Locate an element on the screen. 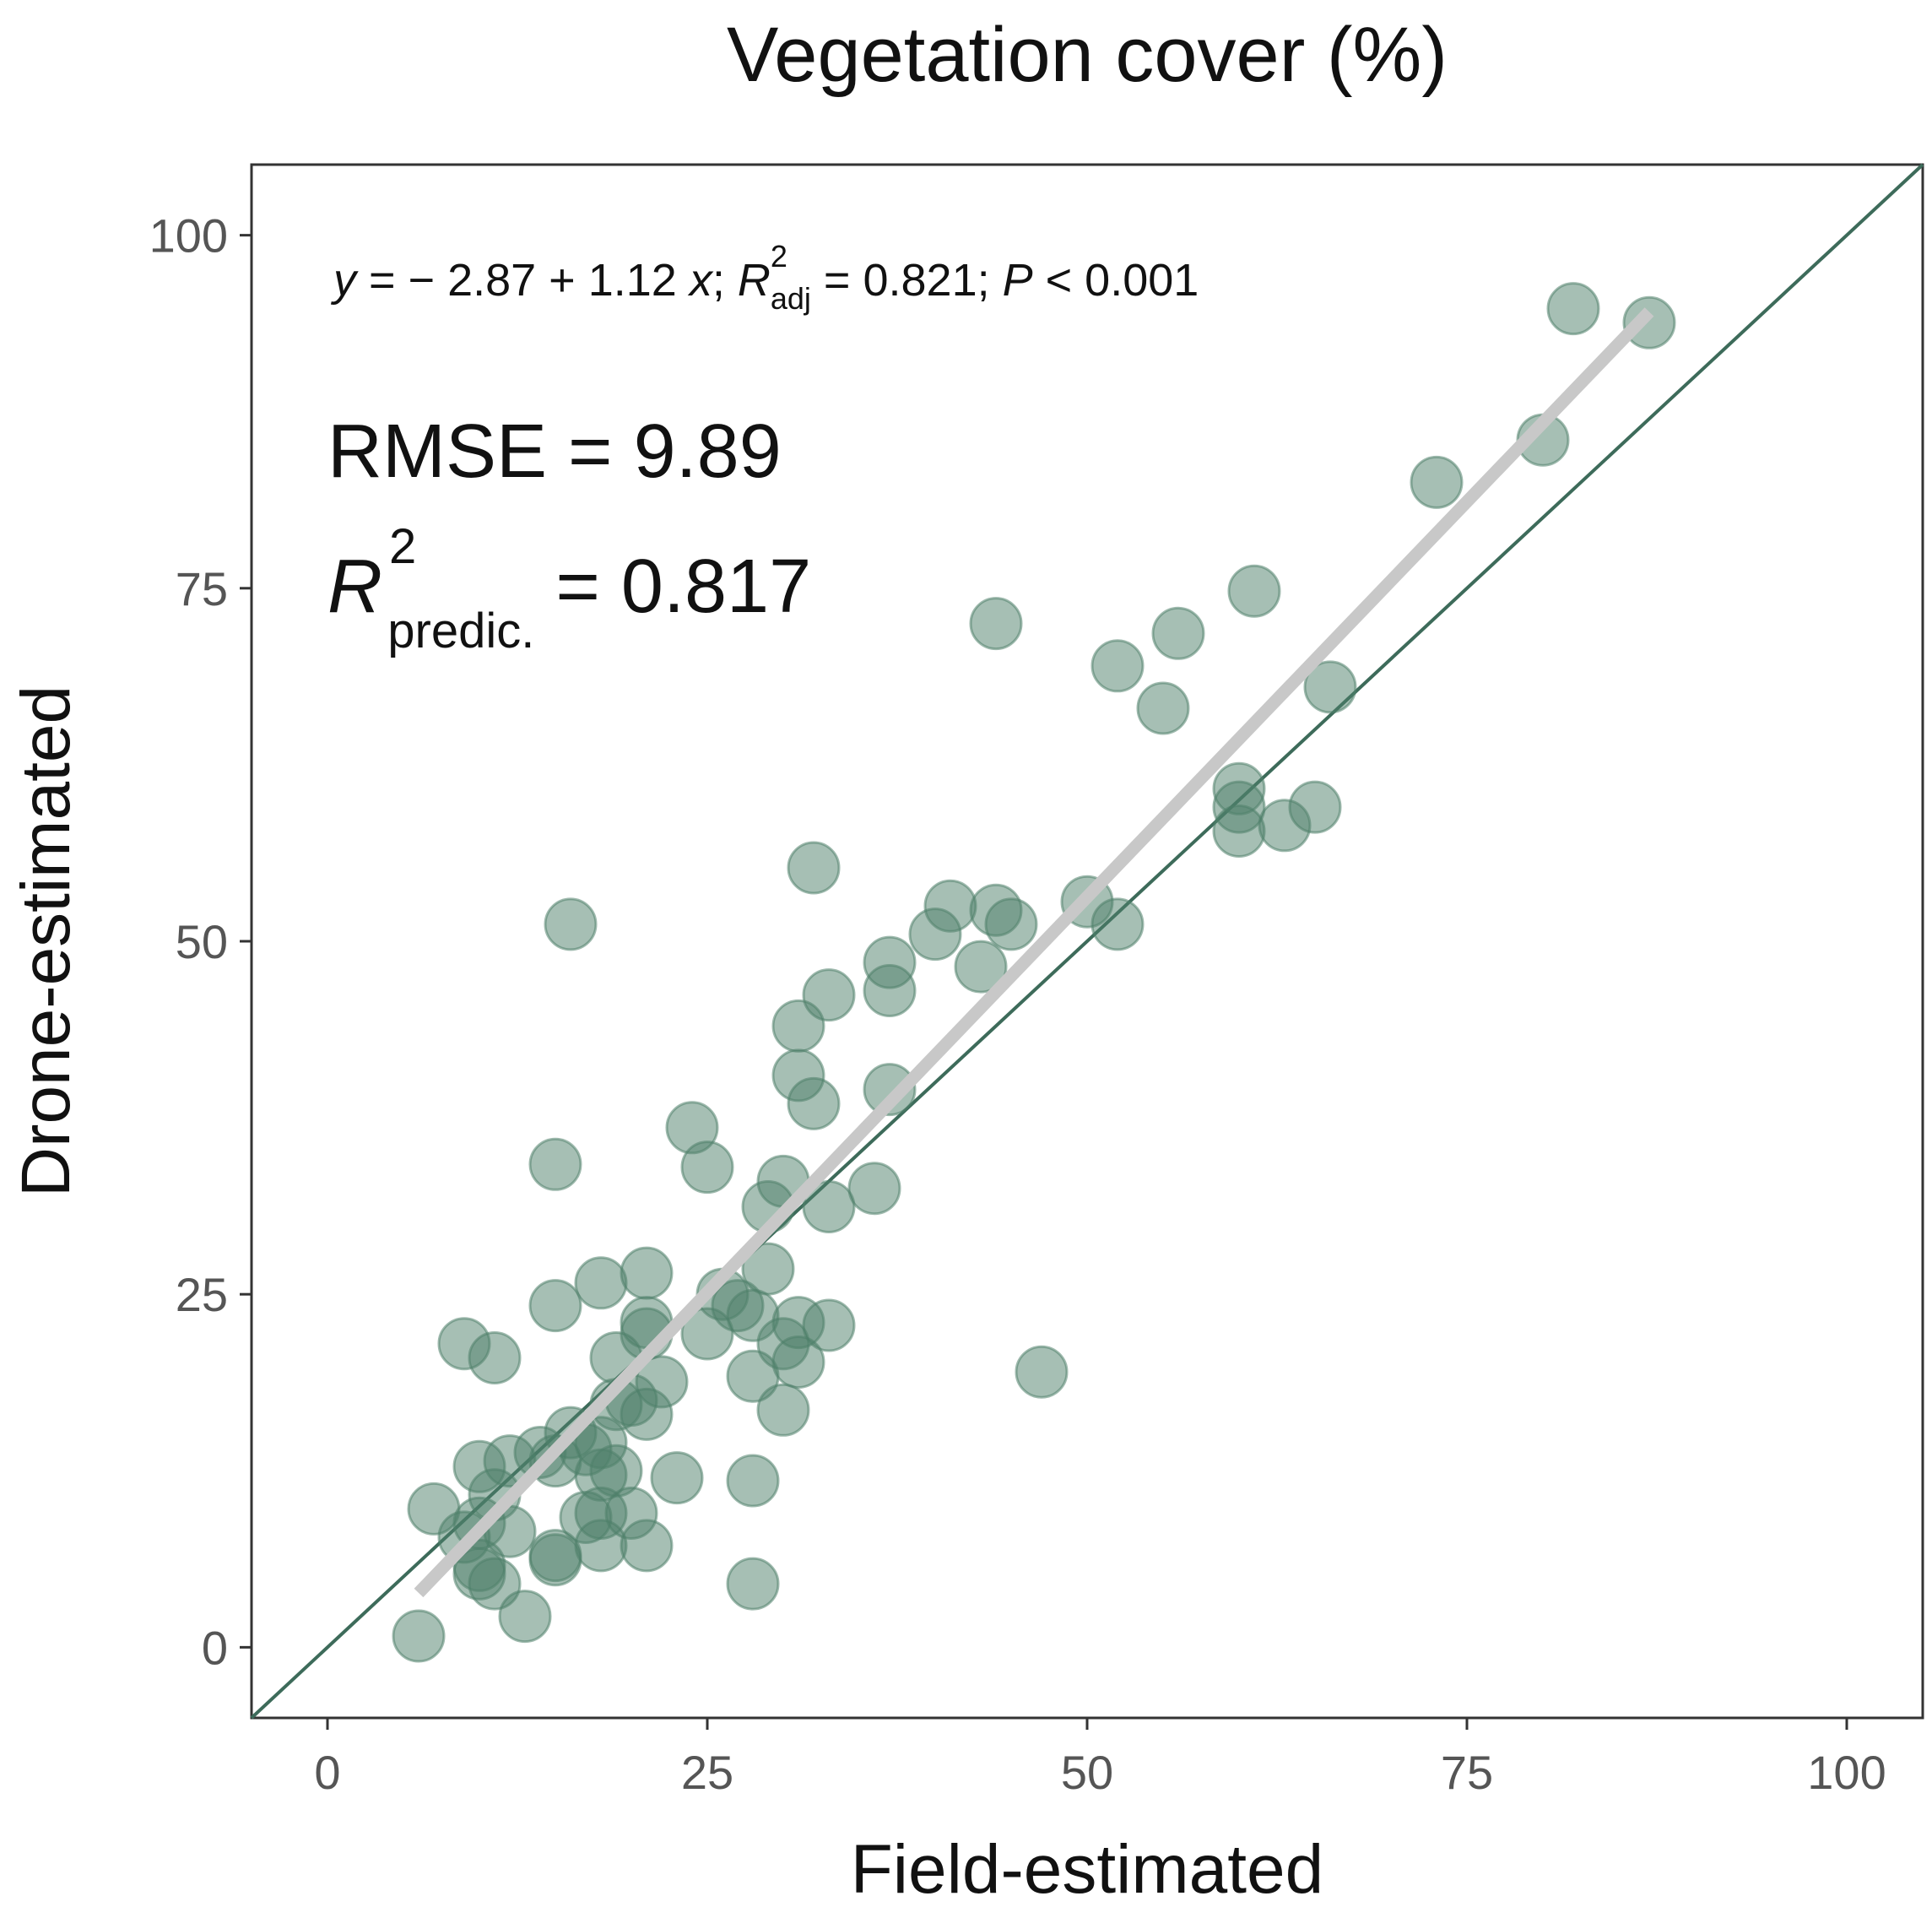 Image resolution: width=1932 pixels, height=1907 pixels. x-axis-title: Field-estimated is located at coordinates (1087, 1869).